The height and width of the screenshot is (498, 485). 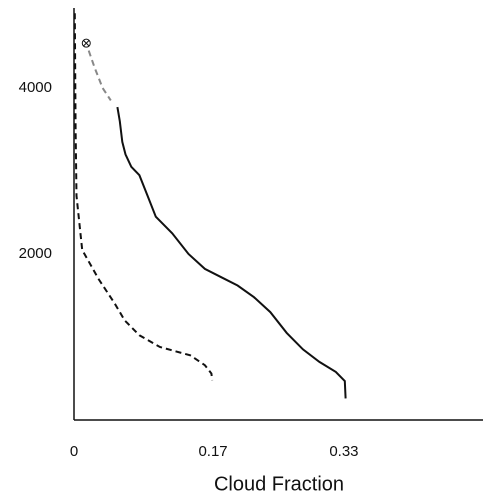 I want to click on point-marker, so click(x=86, y=43).